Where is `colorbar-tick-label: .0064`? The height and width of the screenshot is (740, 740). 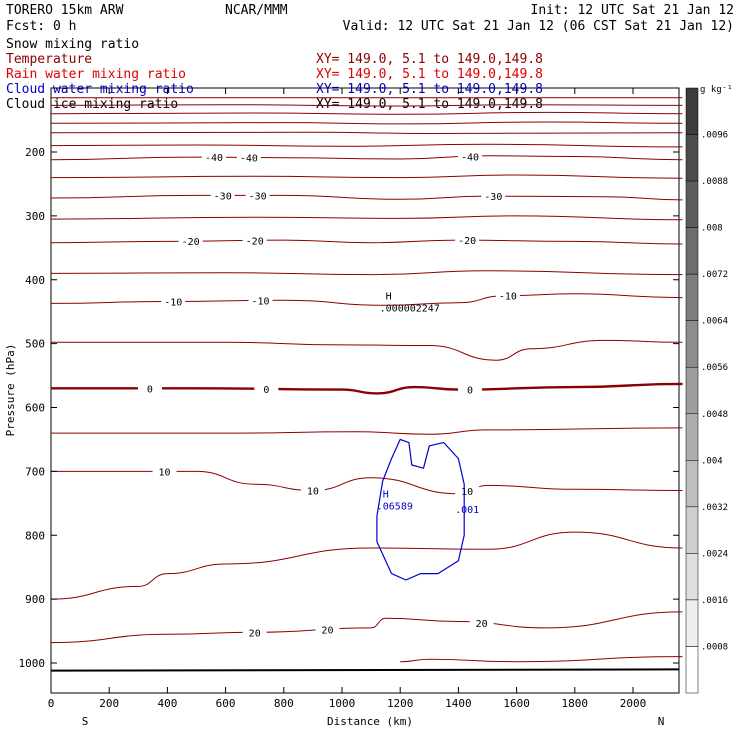
colorbar-tick-label: .0064 is located at coordinates (714, 322).